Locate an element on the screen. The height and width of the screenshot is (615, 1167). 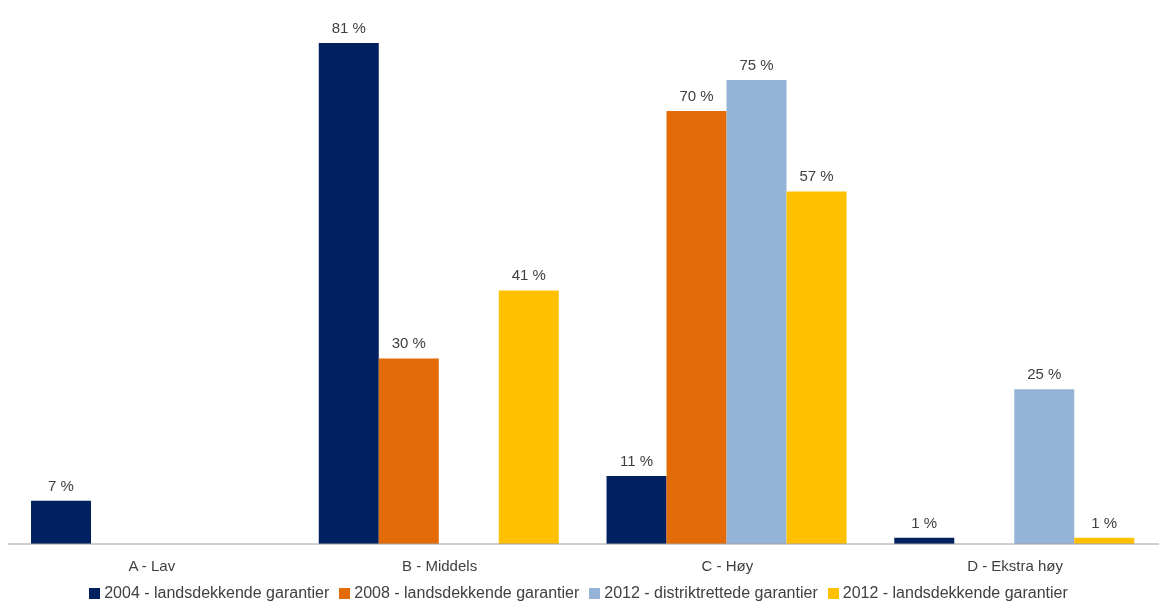
data-label: 41 % is located at coordinates (528, 275).